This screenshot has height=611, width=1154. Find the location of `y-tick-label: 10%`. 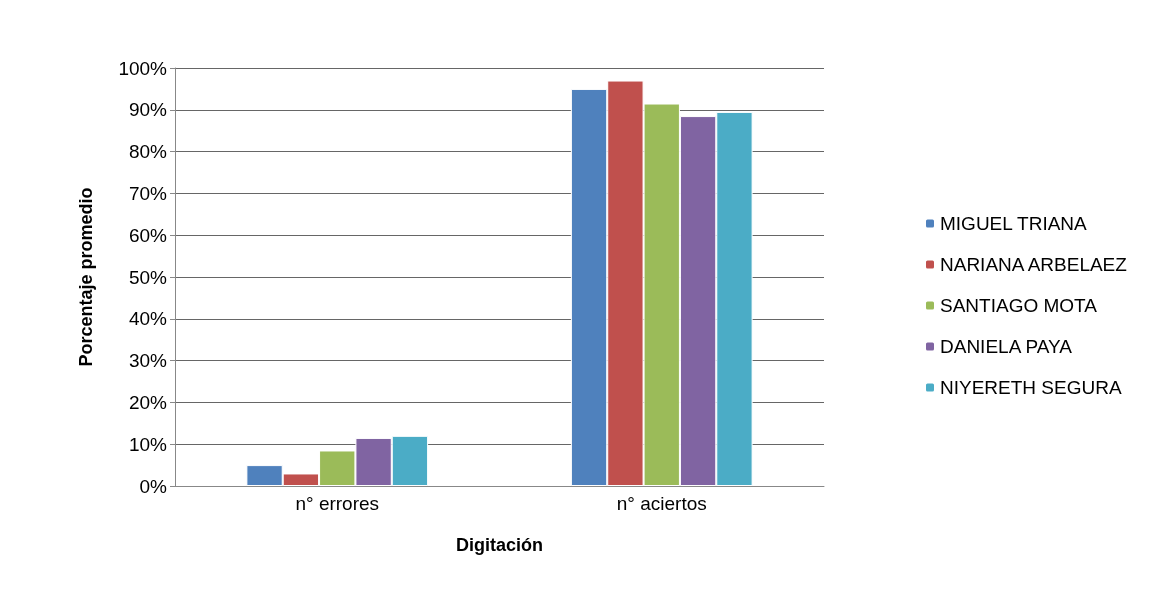

y-tick-label: 10% is located at coordinates (148, 444).